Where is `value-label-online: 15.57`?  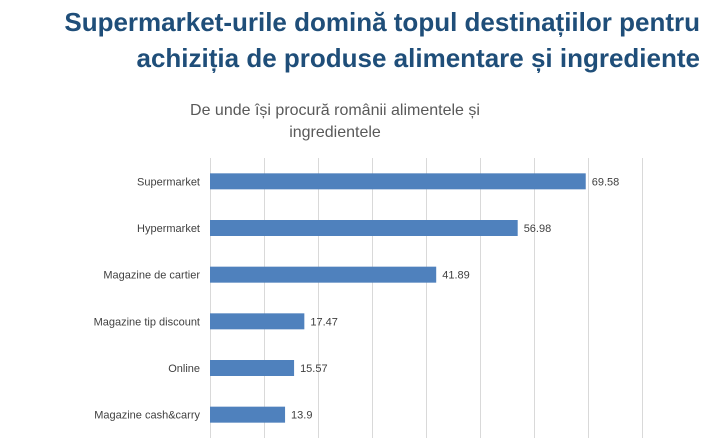 value-label-online: 15.57 is located at coordinates (314, 369).